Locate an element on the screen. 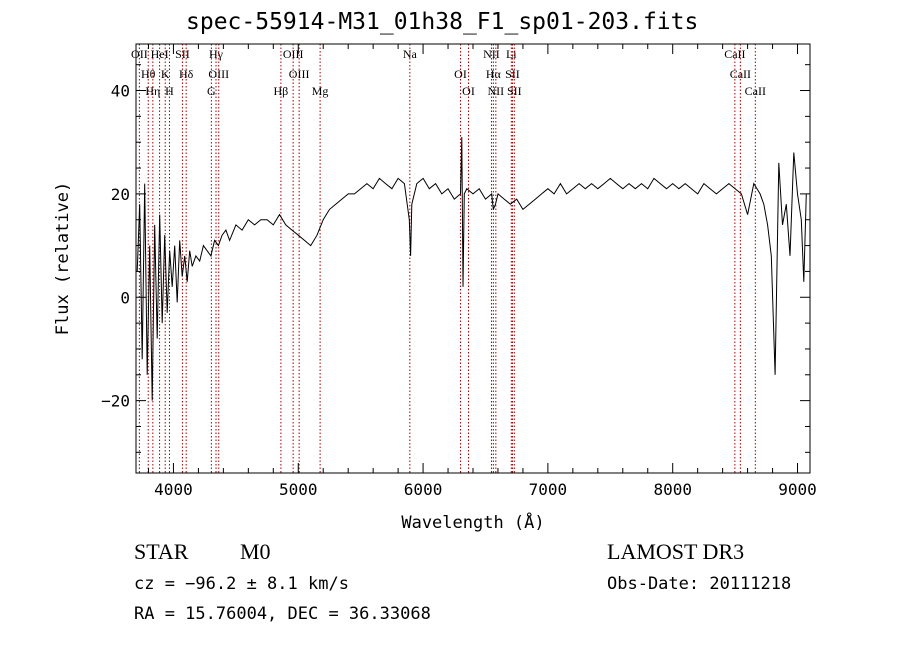  redshift-value: cz = −96.2 ± 8.1 km/s is located at coordinates (241, 584).